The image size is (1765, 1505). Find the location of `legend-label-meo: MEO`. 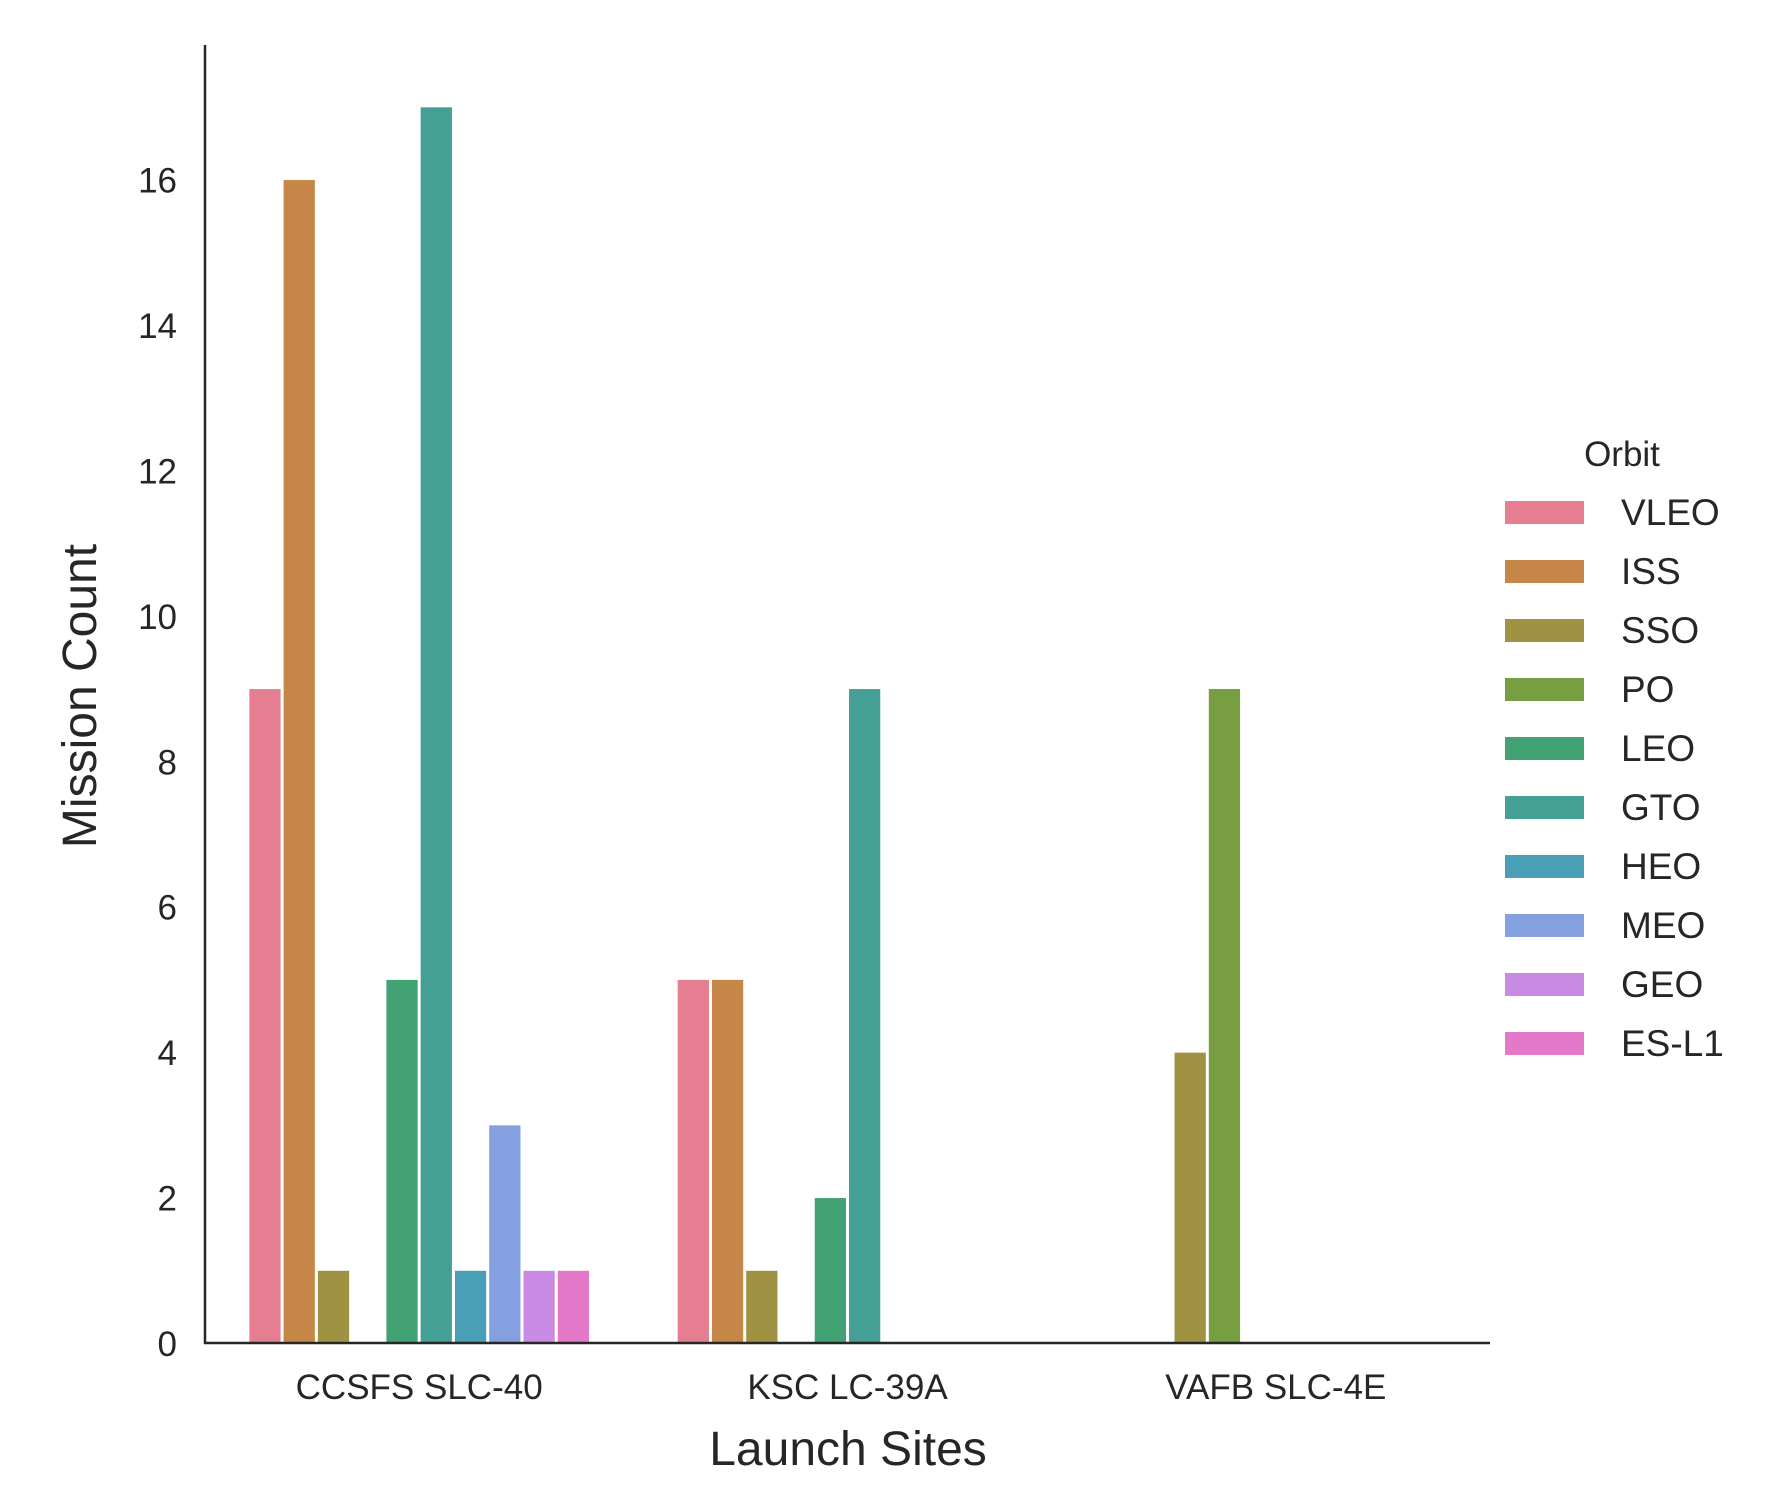

legend-label-meo: MEO is located at coordinates (1663, 925).